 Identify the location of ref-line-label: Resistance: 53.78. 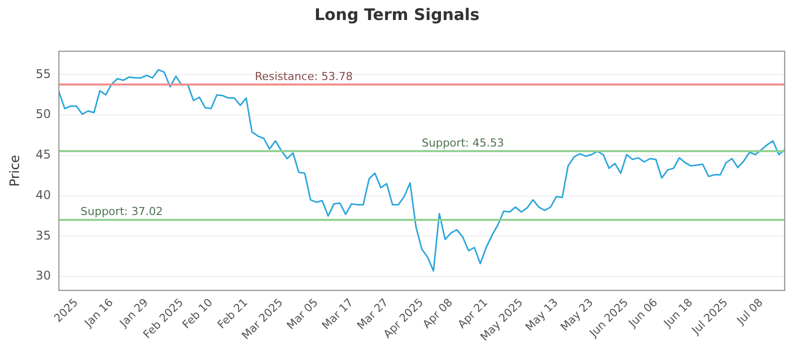
(303, 76).